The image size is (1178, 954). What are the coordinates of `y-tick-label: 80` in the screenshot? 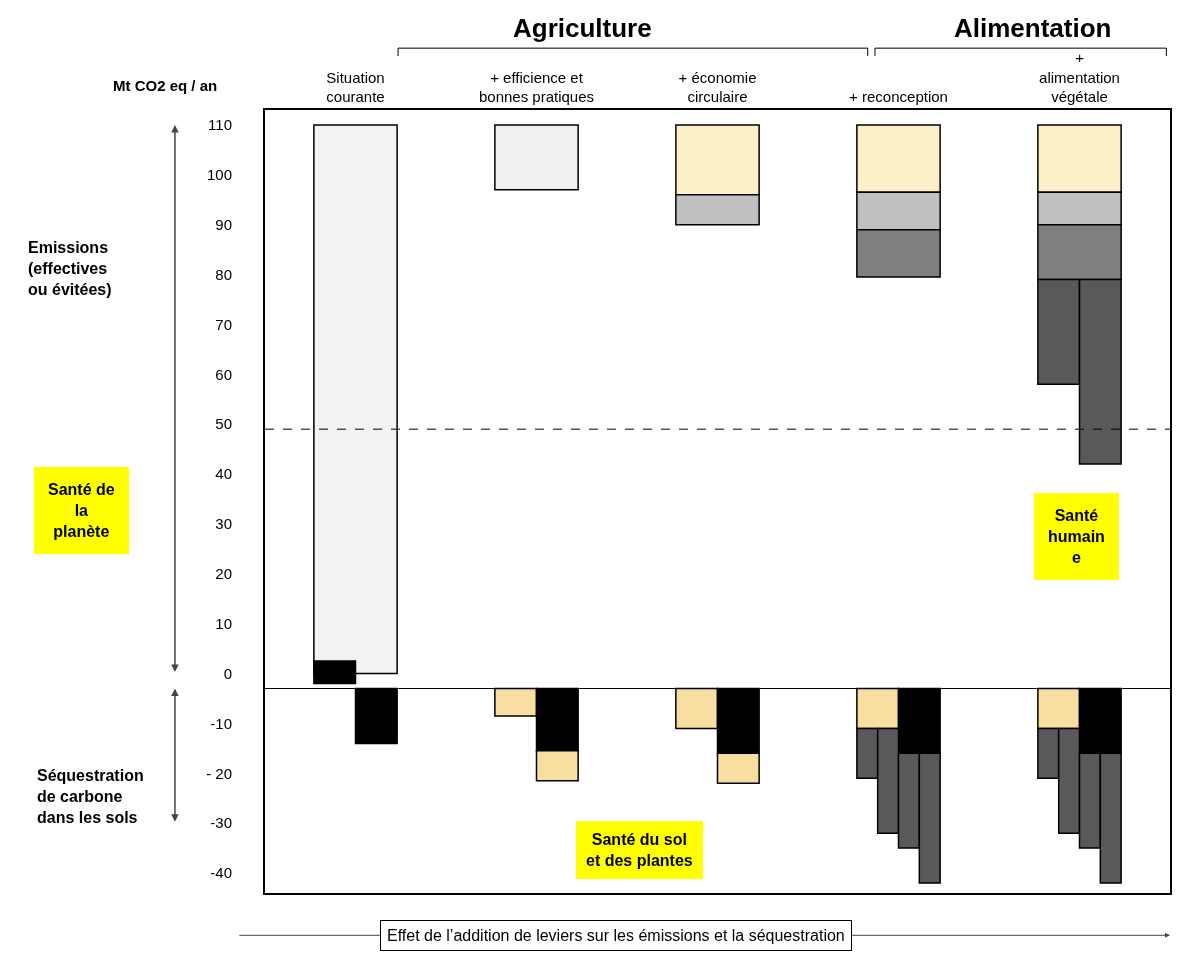 It's located at (223, 274).